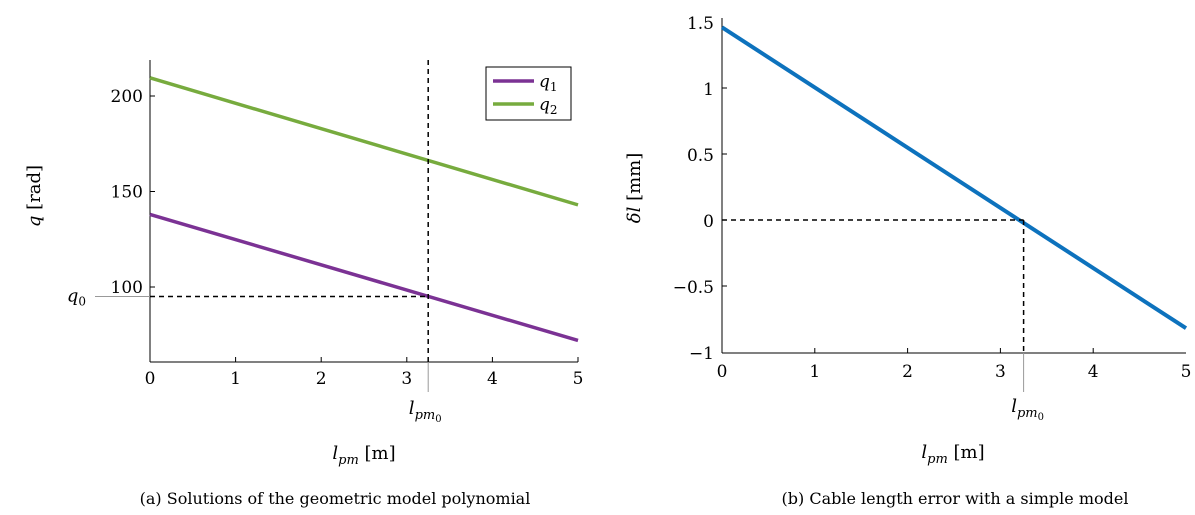 Image resolution: width=1195 pixels, height=515 pixels. What do you see at coordinates (76, 297) in the screenshot?
I see `chart-a-q0-label: q0` at bounding box center [76, 297].